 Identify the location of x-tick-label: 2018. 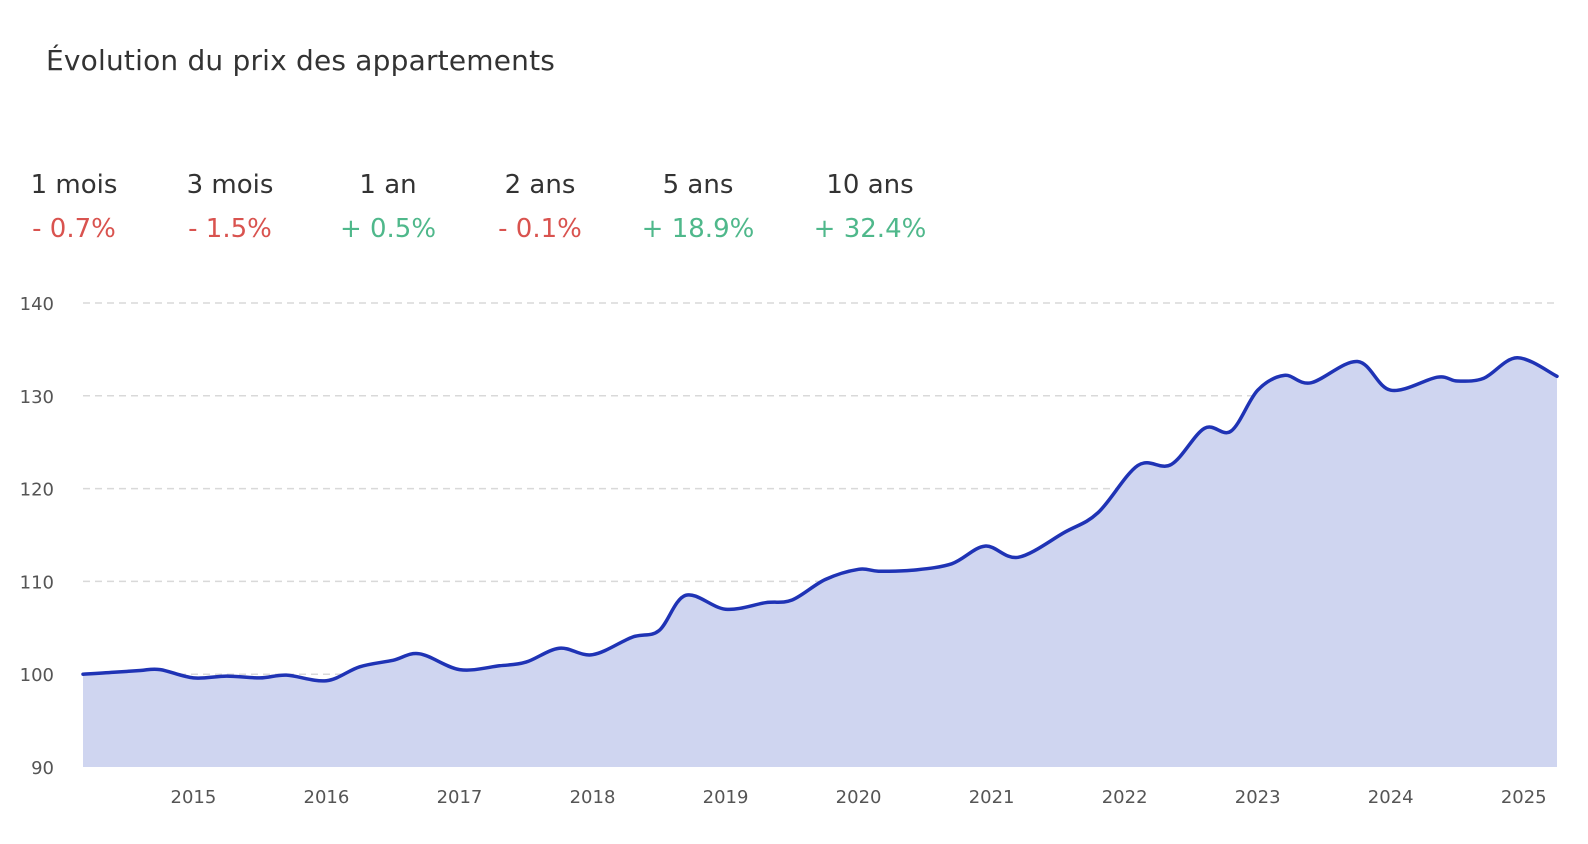
(593, 797).